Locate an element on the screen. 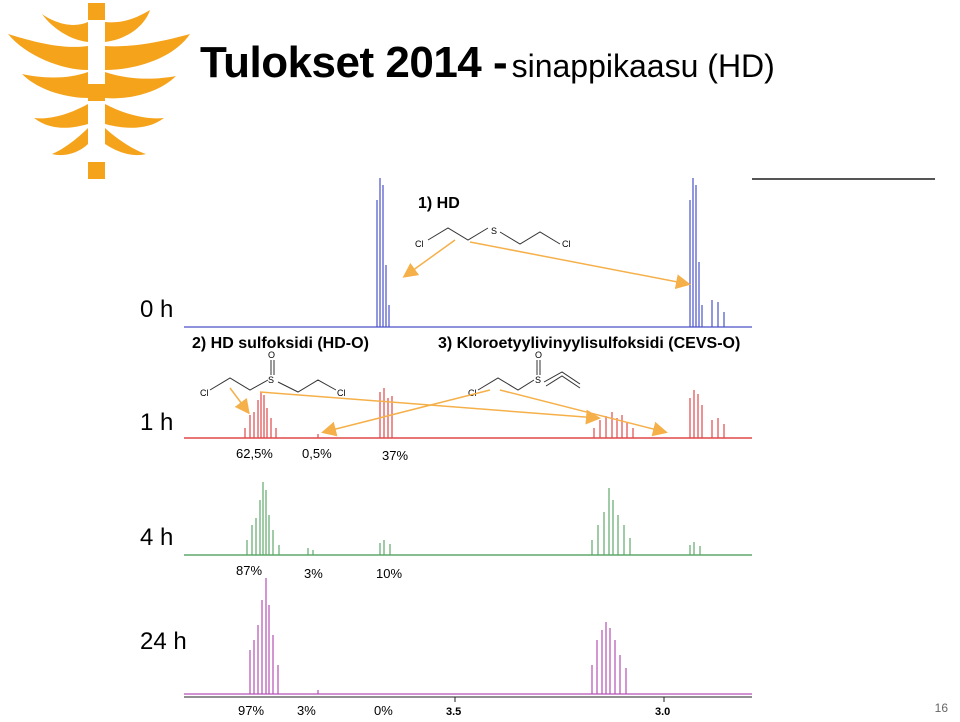 Image resolution: width=960 pixels, height=722 pixels. hd-molecule-icon is located at coordinates (494, 236).